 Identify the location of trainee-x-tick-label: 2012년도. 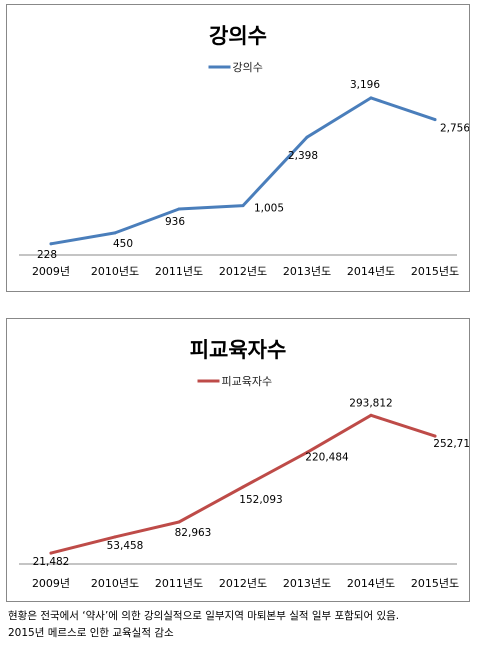
(243, 583).